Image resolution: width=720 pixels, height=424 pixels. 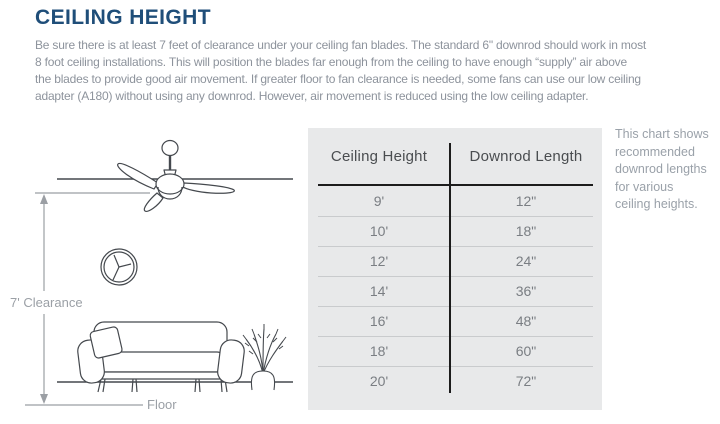 I want to click on ceiling-height-value: 18', so click(x=379, y=351).